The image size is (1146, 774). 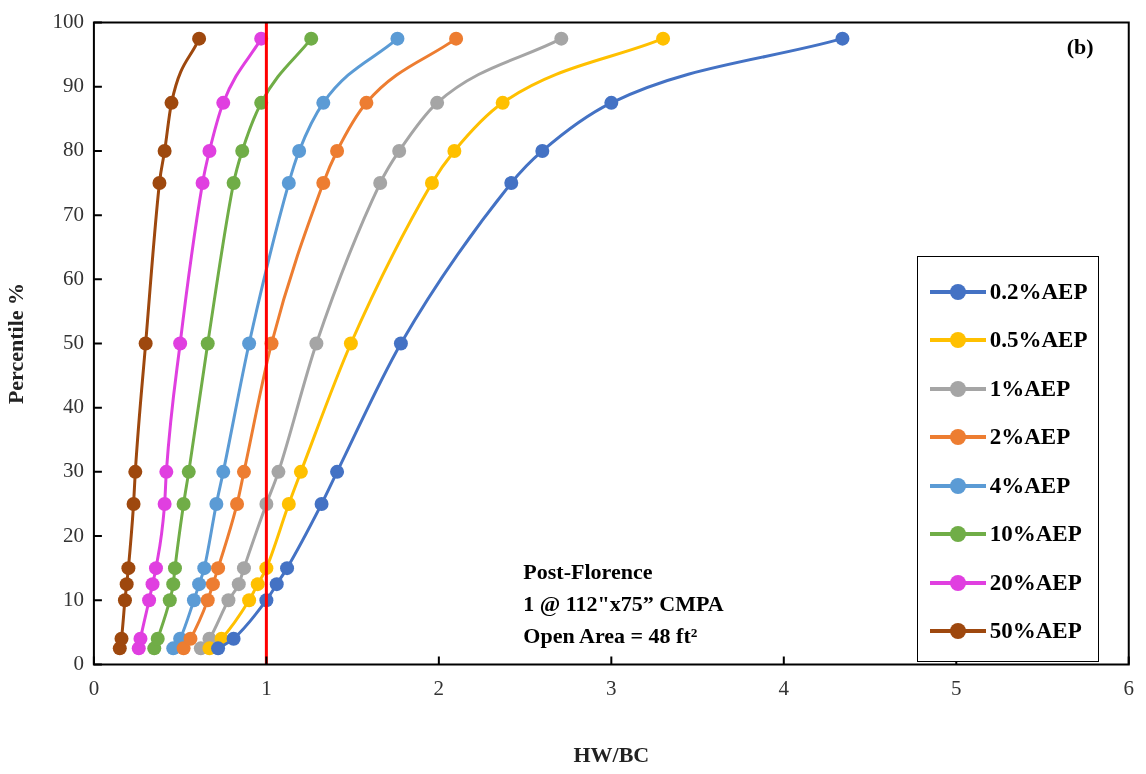 What do you see at coordinates (439, 687) in the screenshot?
I see `x-tick-label: 2` at bounding box center [439, 687].